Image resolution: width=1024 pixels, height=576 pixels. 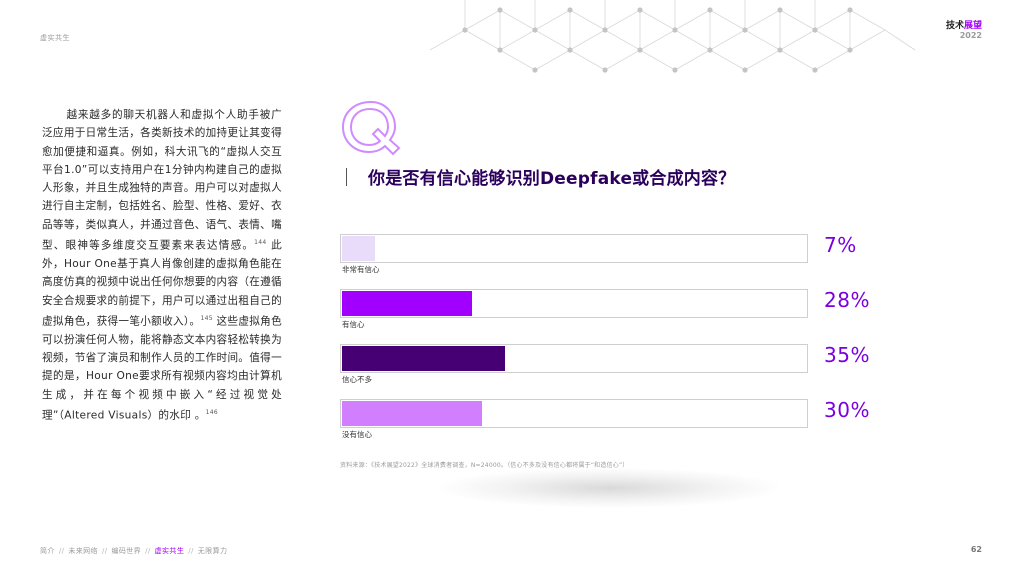 What do you see at coordinates (847, 300) in the screenshot?
I see `bar-value-label: 28%` at bounding box center [847, 300].